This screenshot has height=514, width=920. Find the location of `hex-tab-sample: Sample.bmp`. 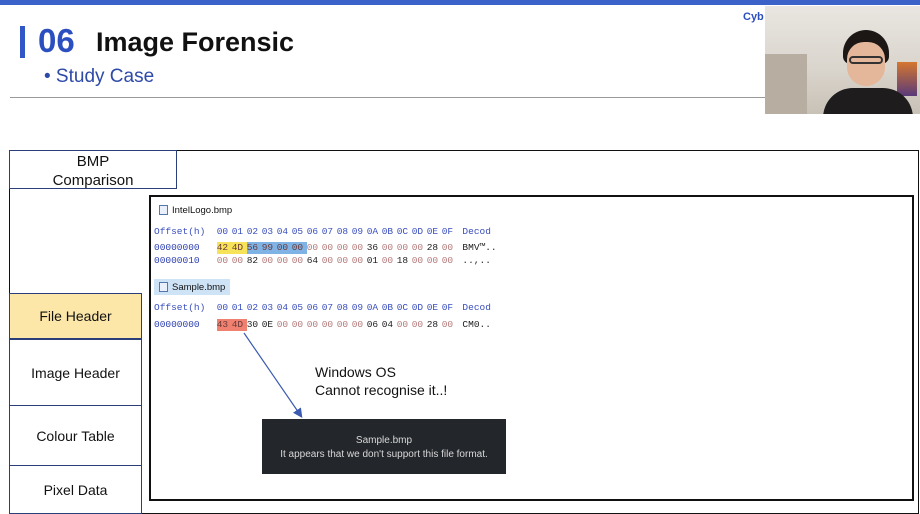

hex-tab-sample: Sample.bmp is located at coordinates (192, 287).